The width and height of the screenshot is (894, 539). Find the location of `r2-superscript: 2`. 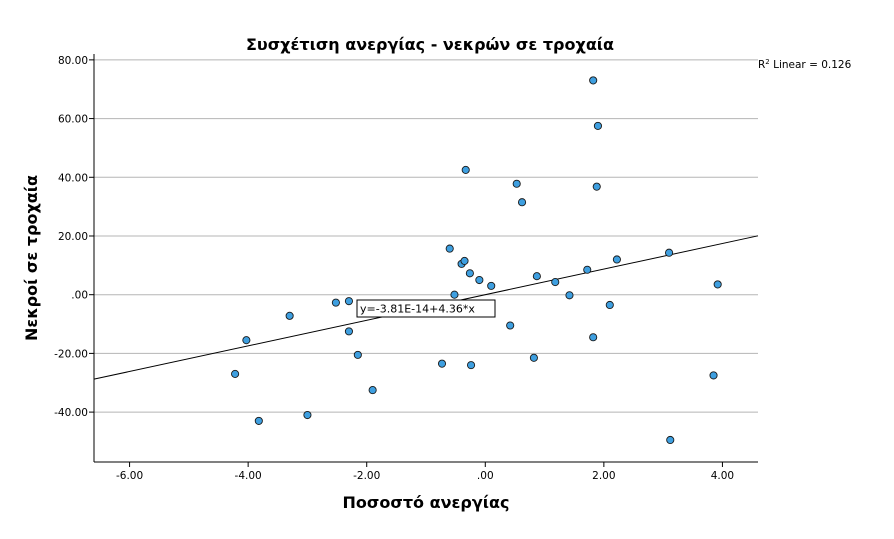

r2-superscript: 2 is located at coordinates (767, 62).